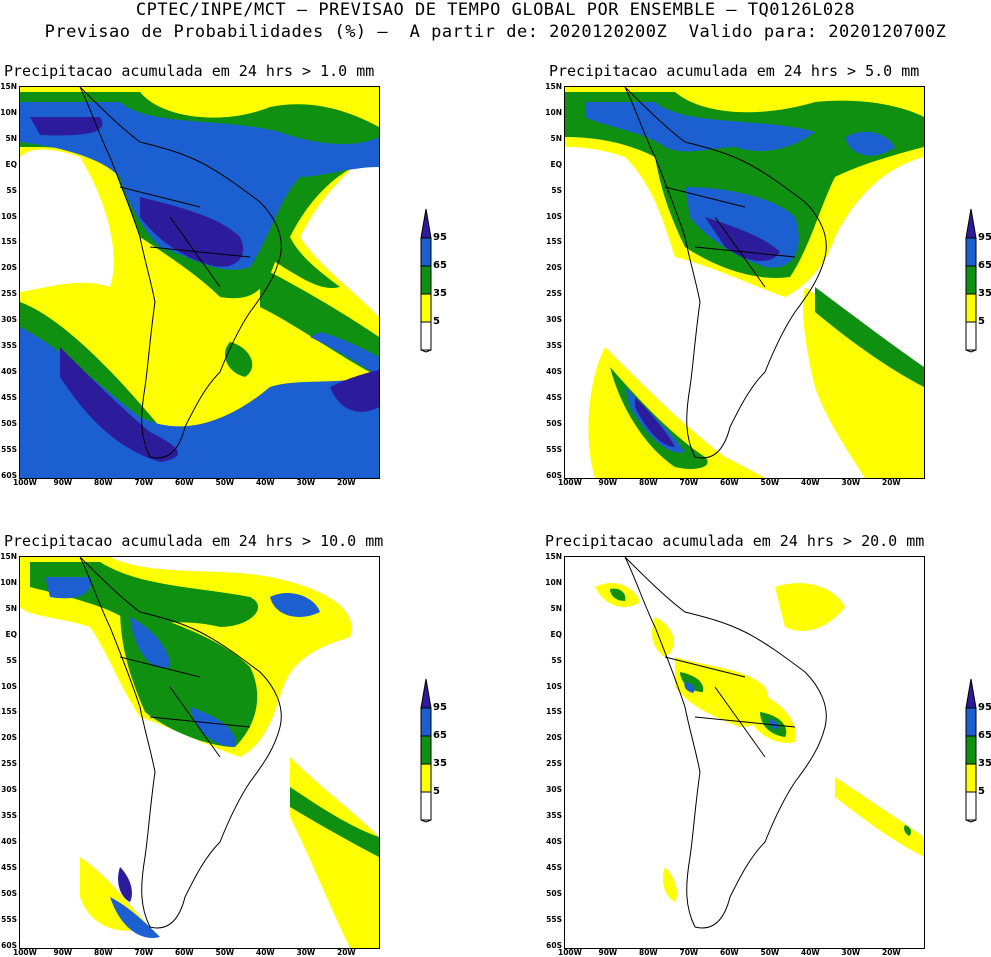  What do you see at coordinates (103, 952) in the screenshot?
I see `lon-tick-label: 80W` at bounding box center [103, 952].